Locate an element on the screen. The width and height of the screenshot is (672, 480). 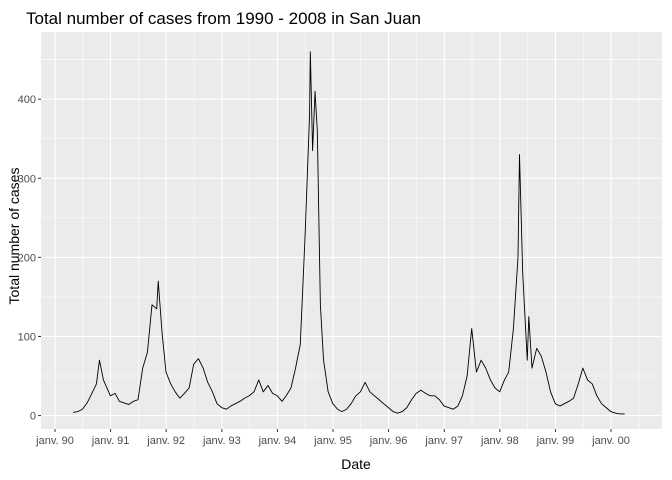
x-tick-label: janv. 92 is located at coordinates (165, 441).